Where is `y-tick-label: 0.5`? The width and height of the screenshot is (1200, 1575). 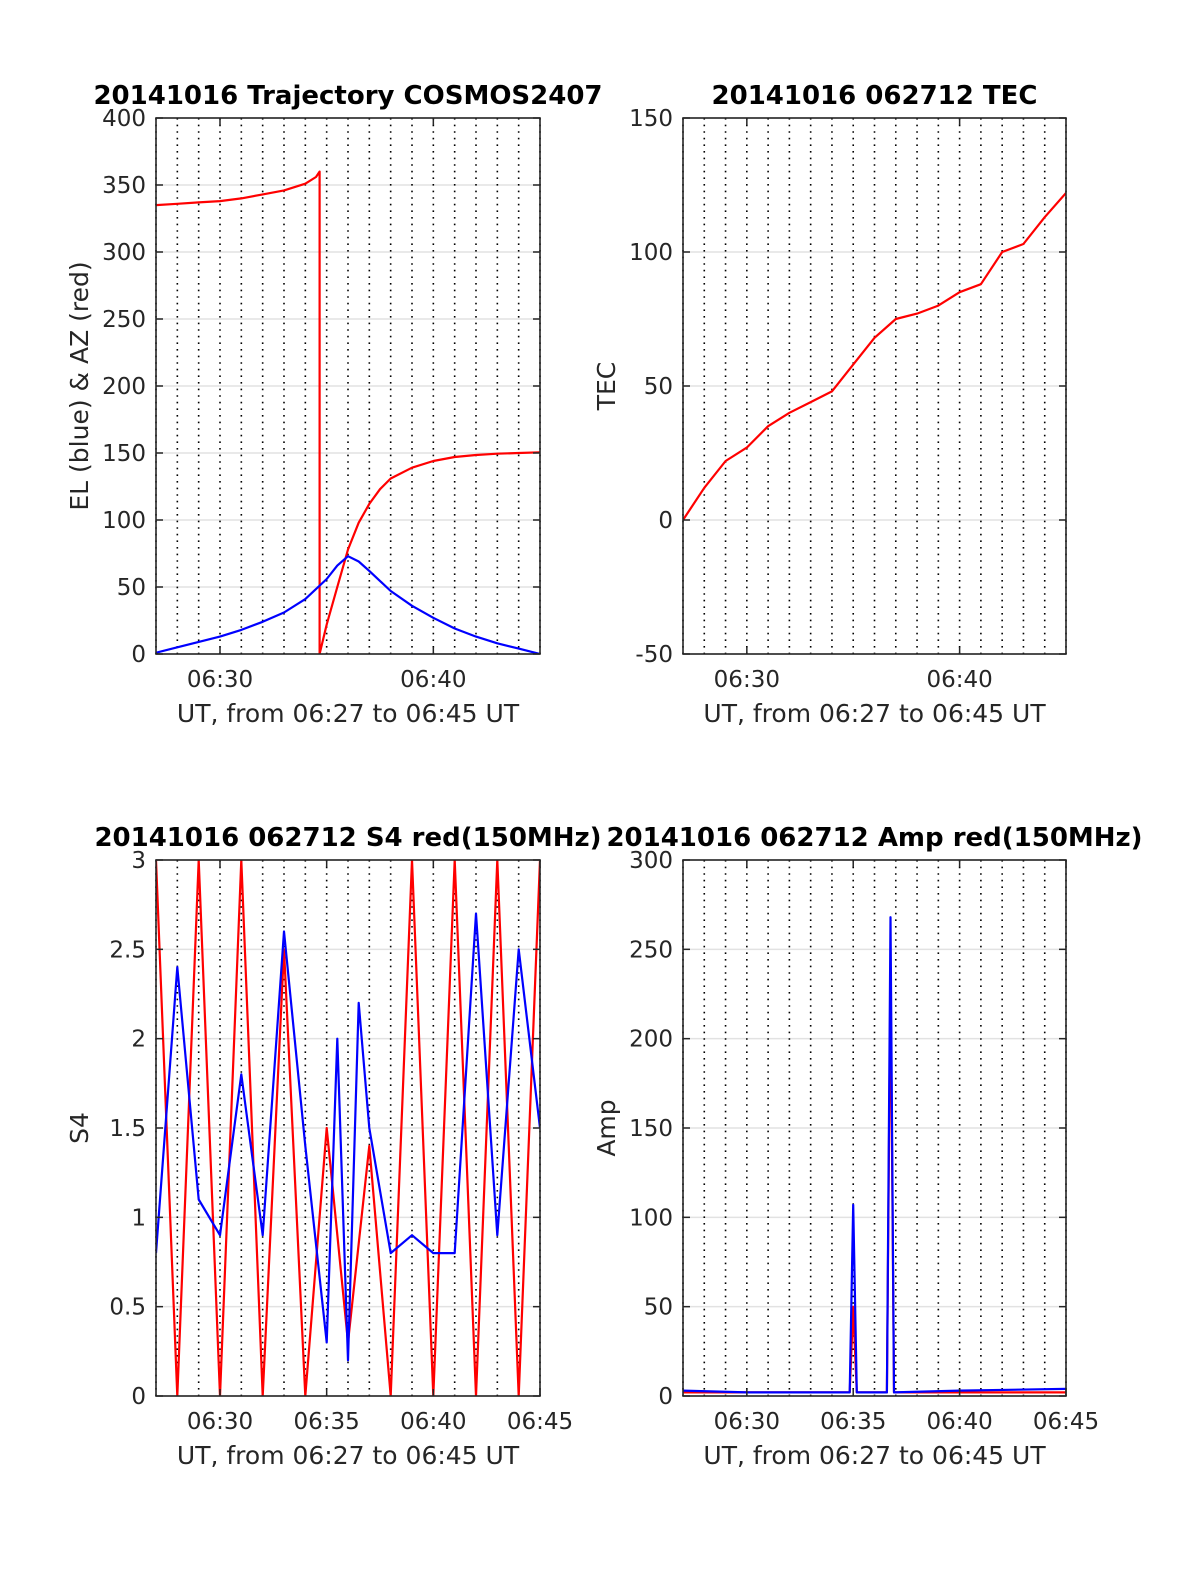
y-tick-label: 0.5 is located at coordinates (127, 1308).